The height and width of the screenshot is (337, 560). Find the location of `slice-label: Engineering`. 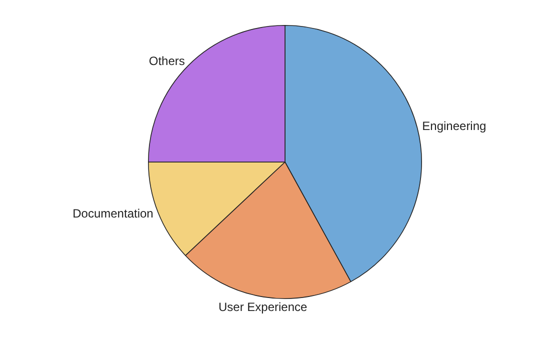

slice-label: Engineering is located at coordinates (454, 126).